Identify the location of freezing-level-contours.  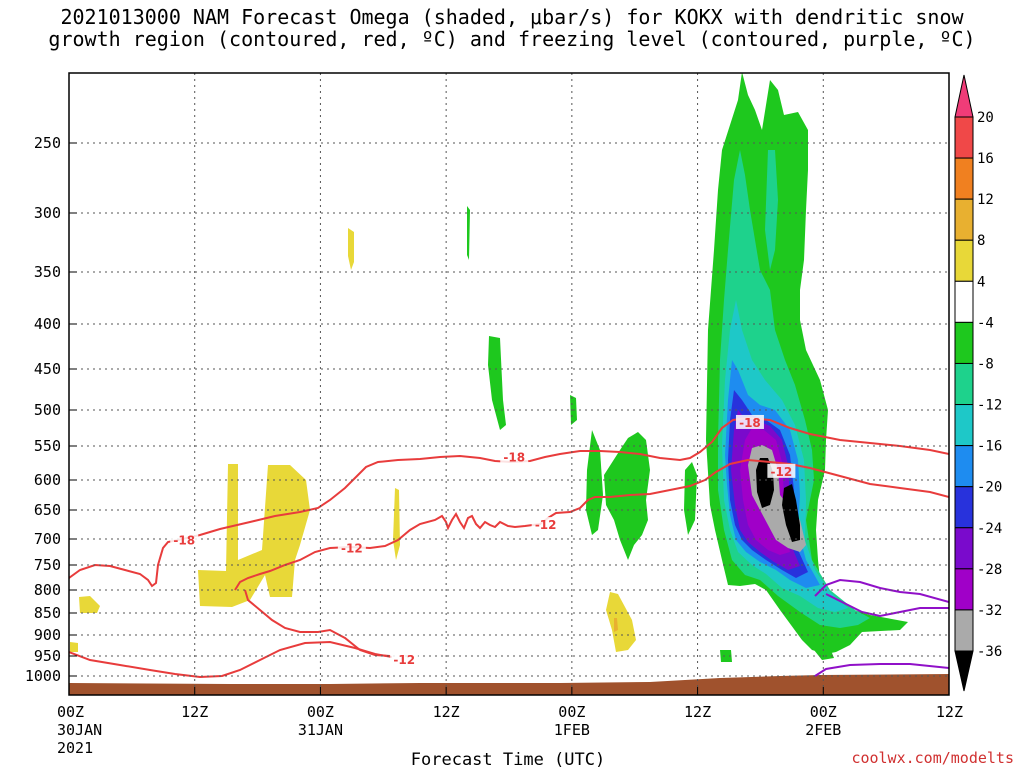
(881, 627).